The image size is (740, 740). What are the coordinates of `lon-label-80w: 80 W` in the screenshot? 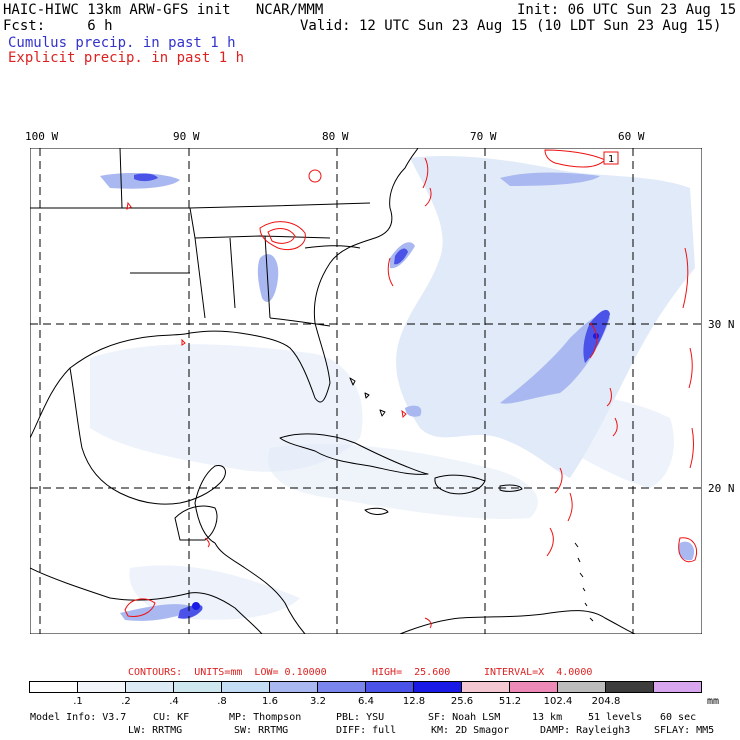 It's located at (335, 136).